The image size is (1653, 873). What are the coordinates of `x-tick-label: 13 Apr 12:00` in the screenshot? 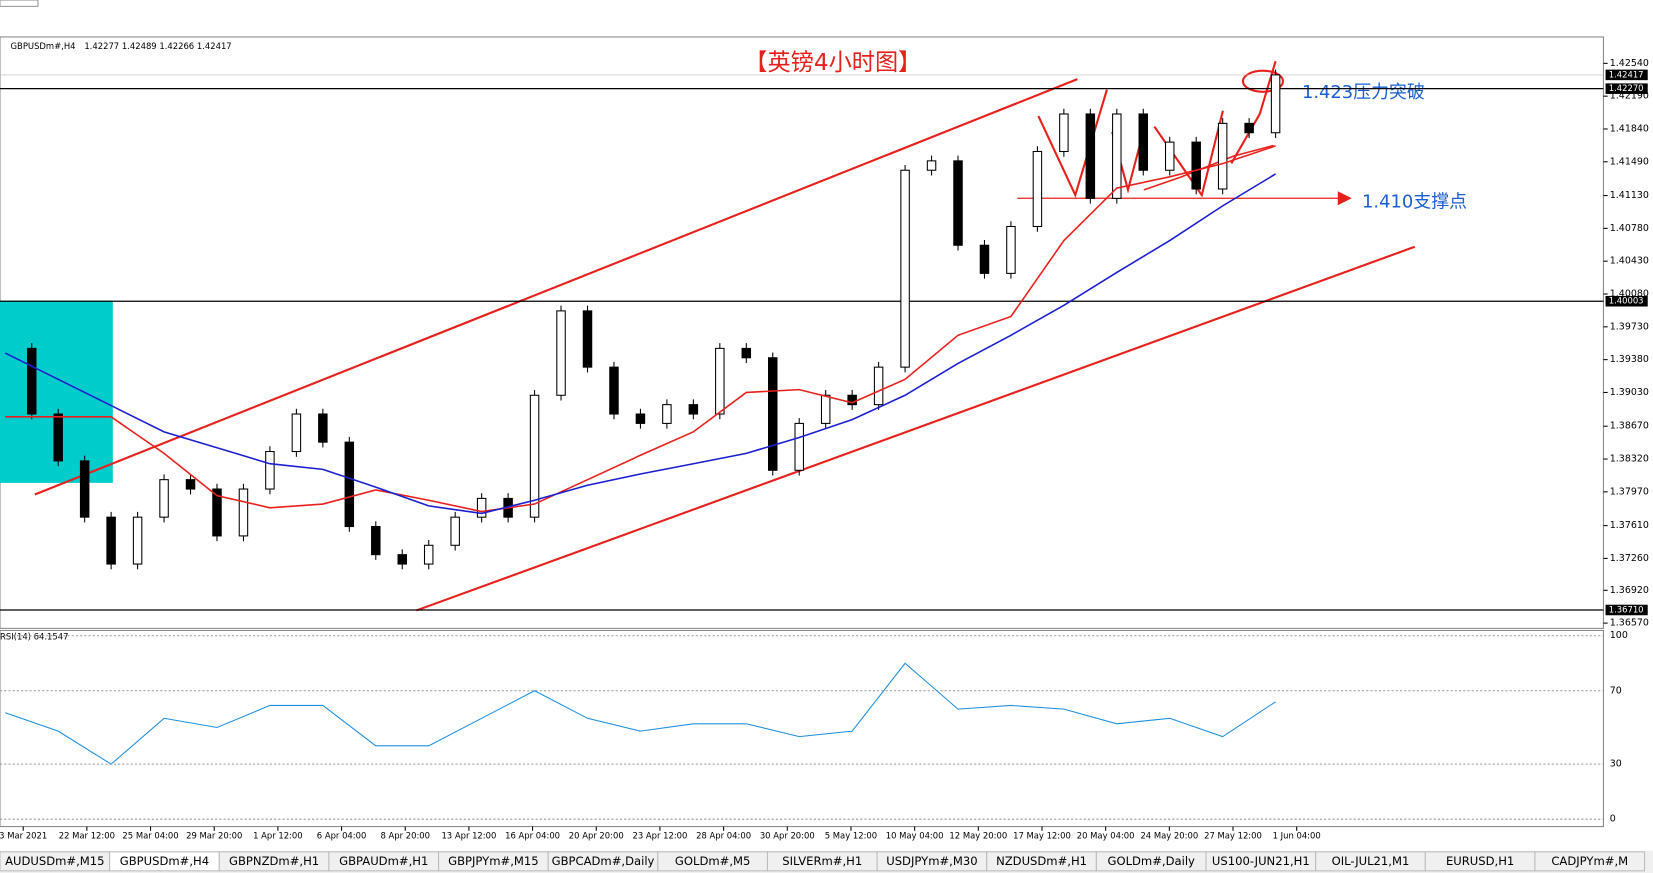 It's located at (468, 836).